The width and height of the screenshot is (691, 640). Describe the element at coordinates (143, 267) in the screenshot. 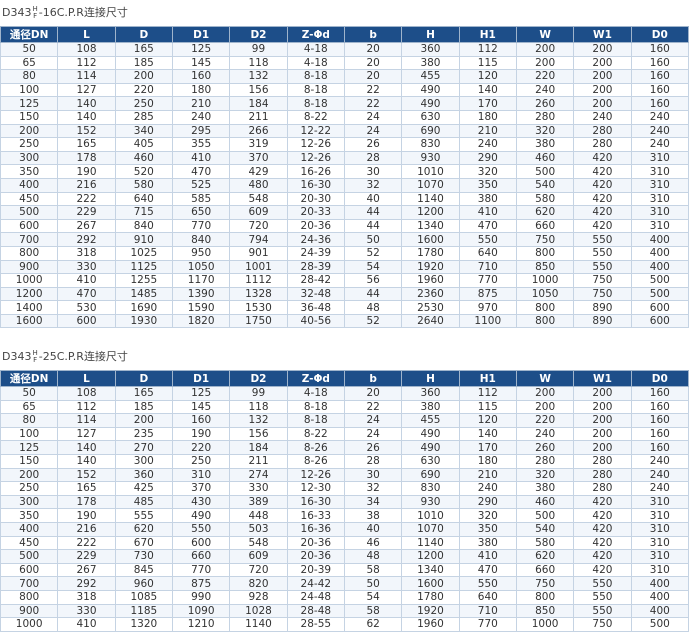

I see `data-cell: 1125` at that location.